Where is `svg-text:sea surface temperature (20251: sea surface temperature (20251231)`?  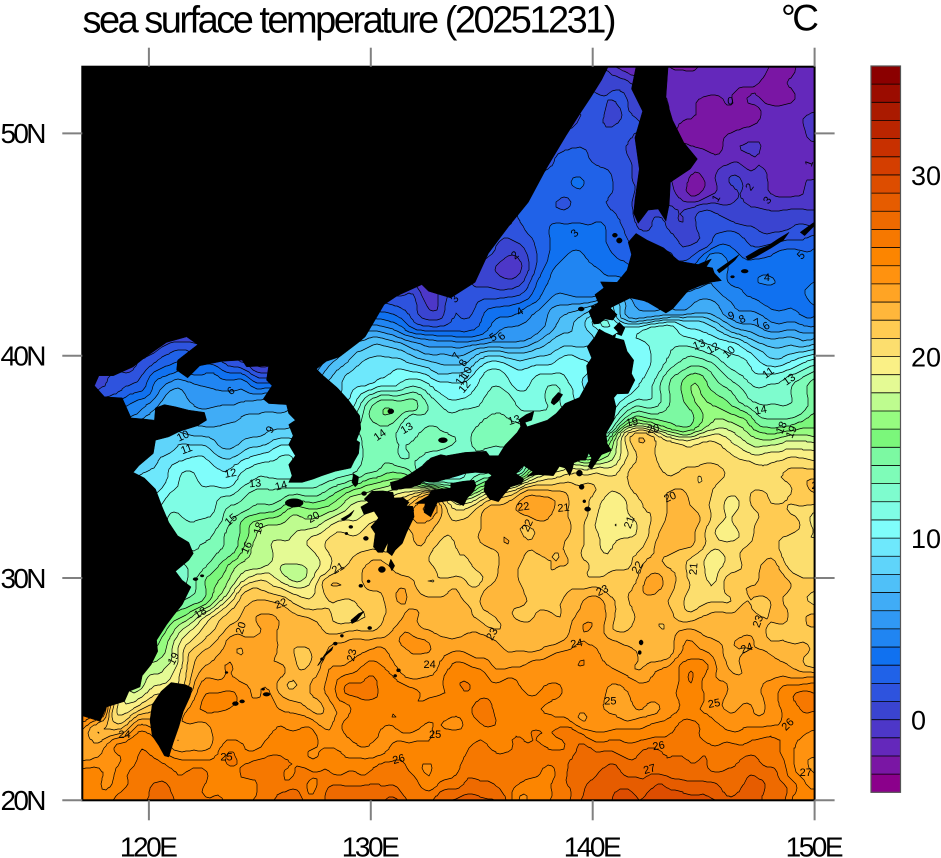 svg-text:sea surface temperature (20251: sea surface temperature (20251231) is located at coordinates (350, 20).